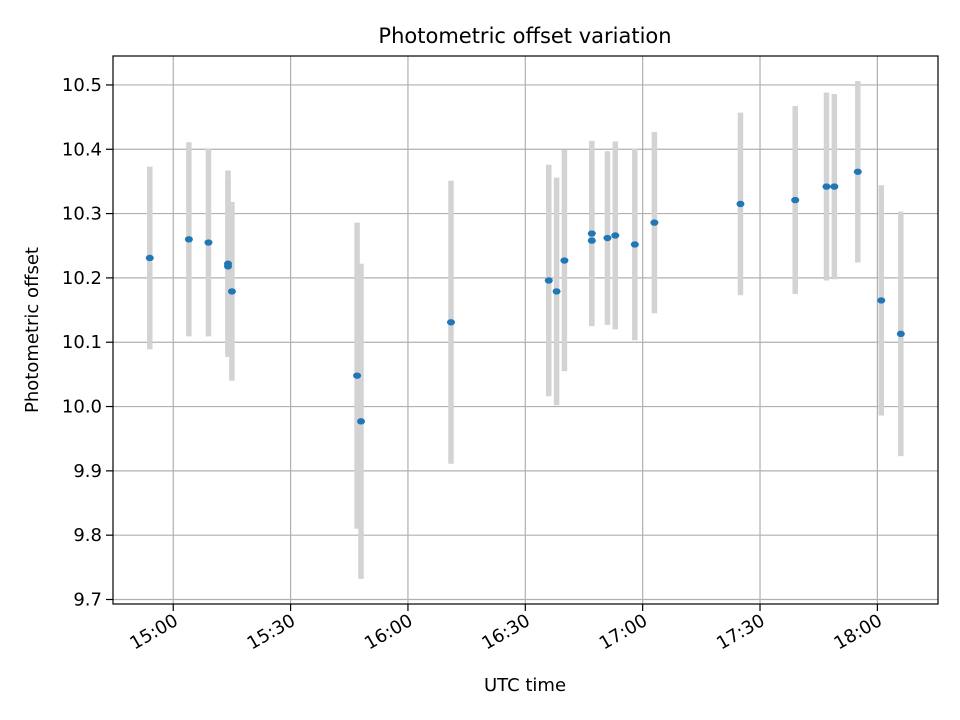  What do you see at coordinates (82, 85) in the screenshot?
I see `y-tick-label: 10.5` at bounding box center [82, 85].